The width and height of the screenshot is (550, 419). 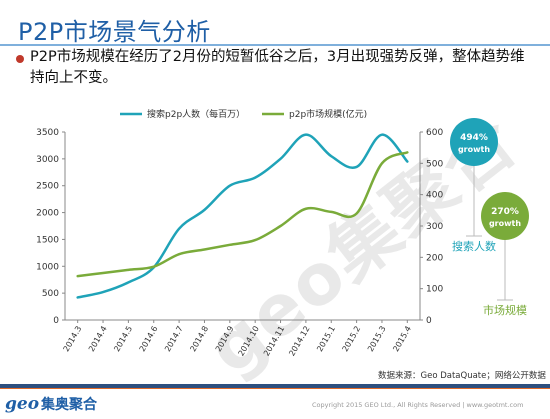 I want to click on y-tick-left-label: 2500, so click(x=47, y=187).